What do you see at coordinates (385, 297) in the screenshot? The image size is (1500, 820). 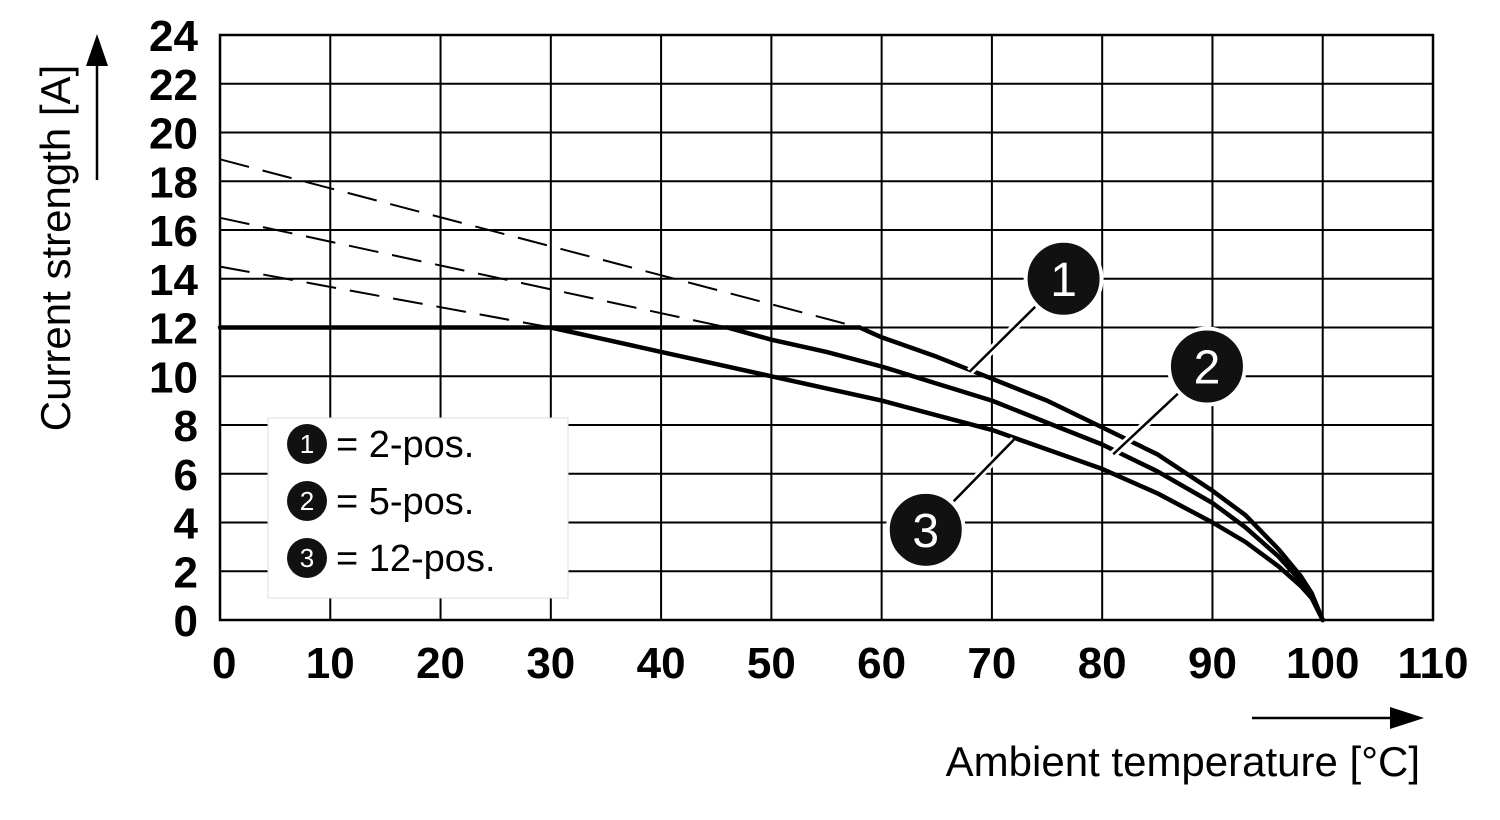 I see `series-3-extrapolated` at bounding box center [385, 297].